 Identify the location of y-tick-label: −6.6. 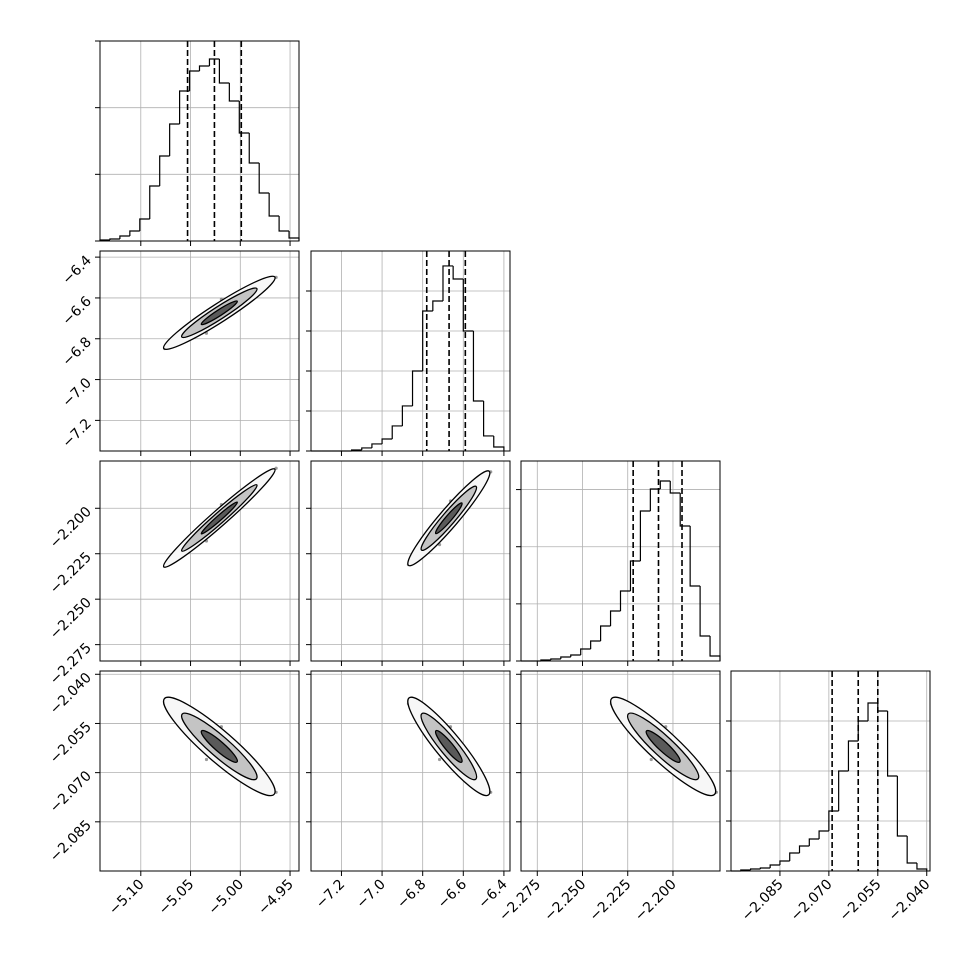
(76, 310).